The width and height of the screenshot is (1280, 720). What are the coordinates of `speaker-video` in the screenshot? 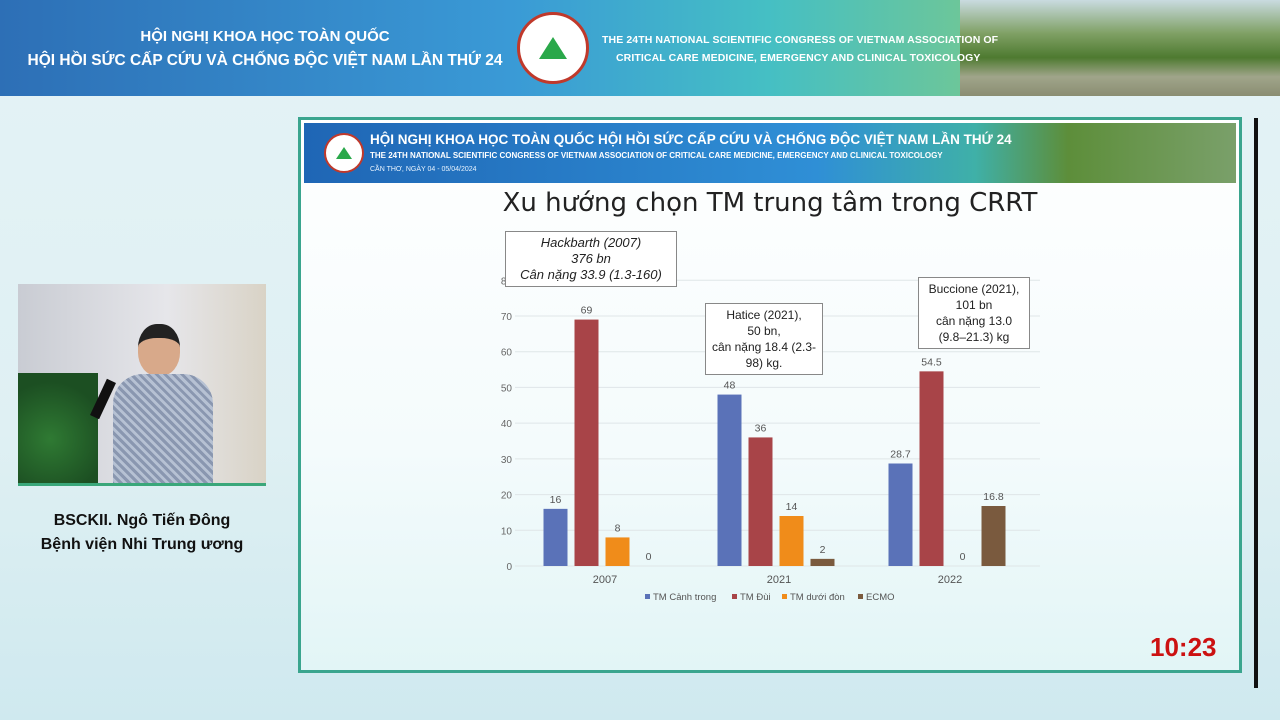 It's located at (142, 385).